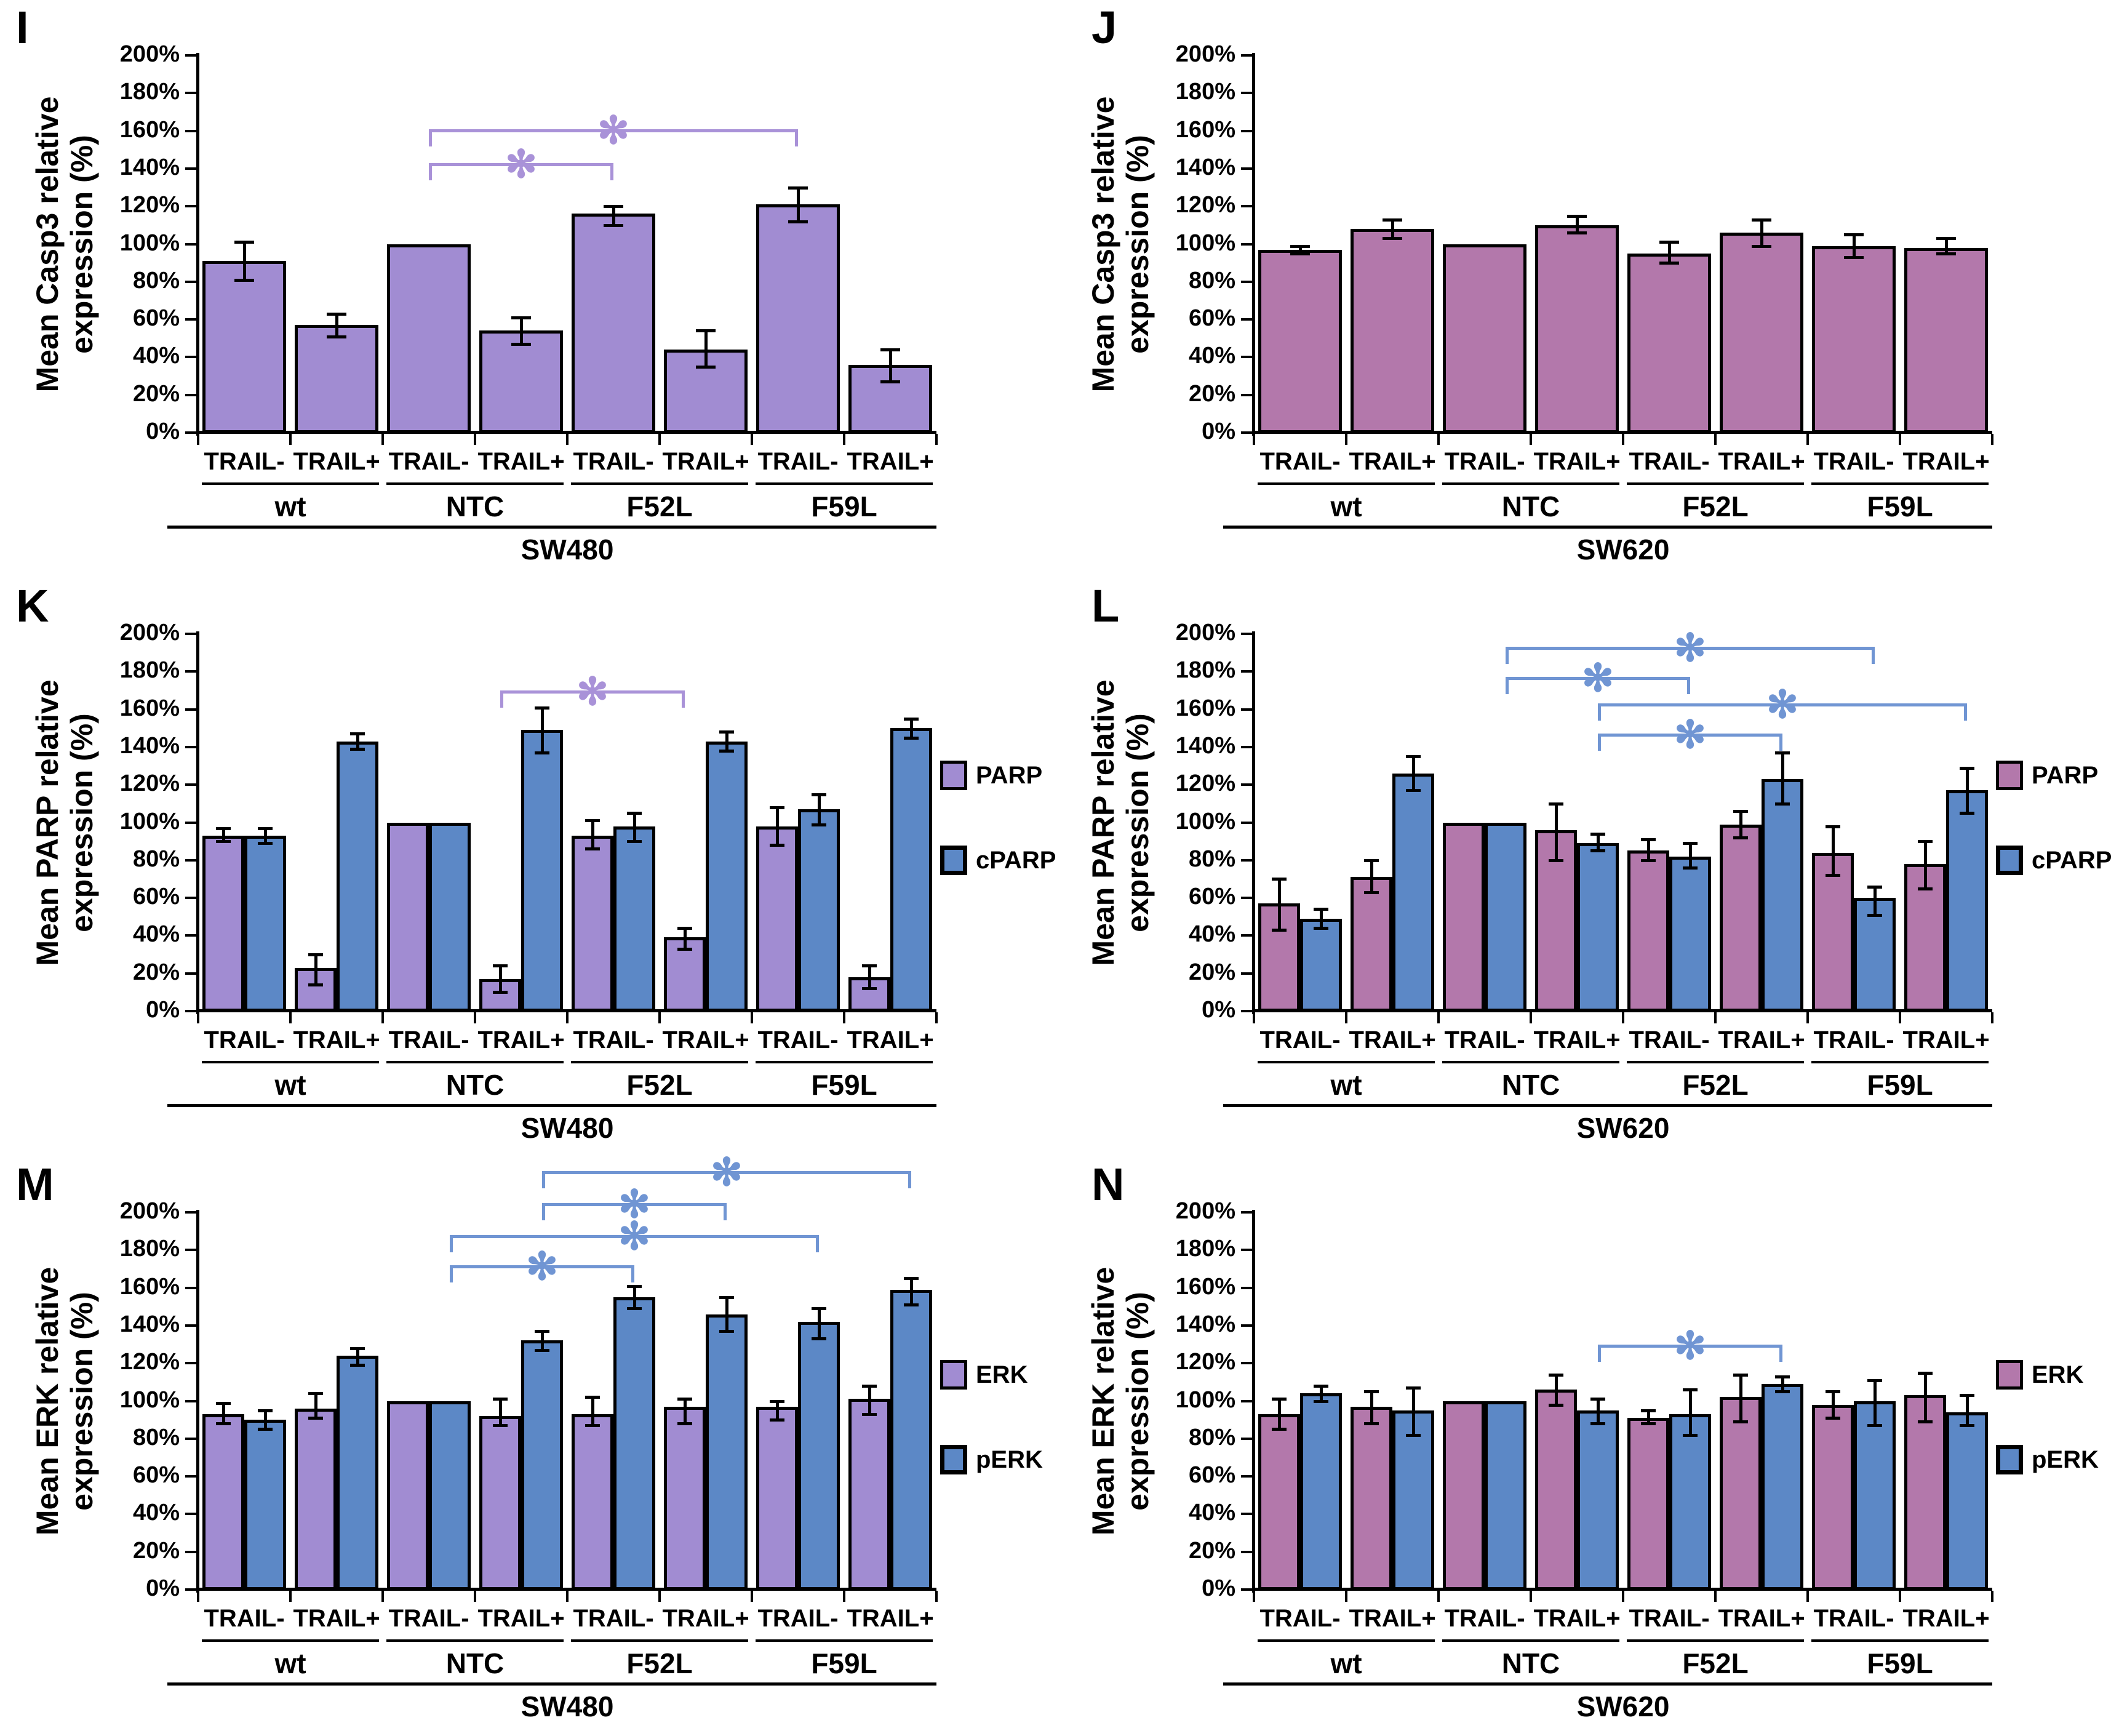  What do you see at coordinates (1211, 1475) in the screenshot?
I see `y-tick-label: 60%` at bounding box center [1211, 1475].